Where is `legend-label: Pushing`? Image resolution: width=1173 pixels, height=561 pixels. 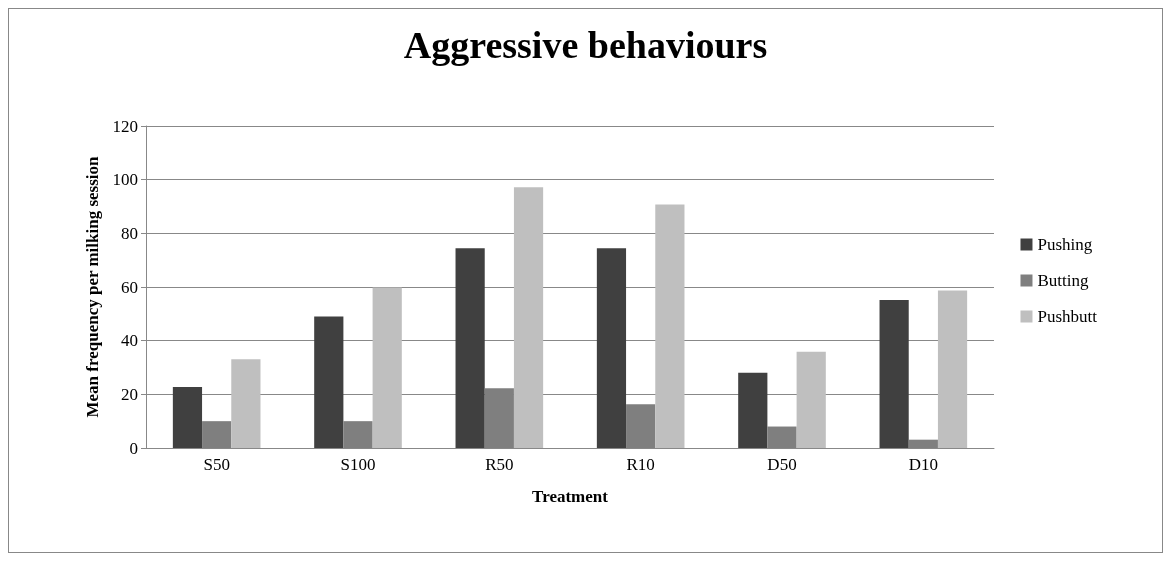 legend-label: Pushing is located at coordinates (1065, 244).